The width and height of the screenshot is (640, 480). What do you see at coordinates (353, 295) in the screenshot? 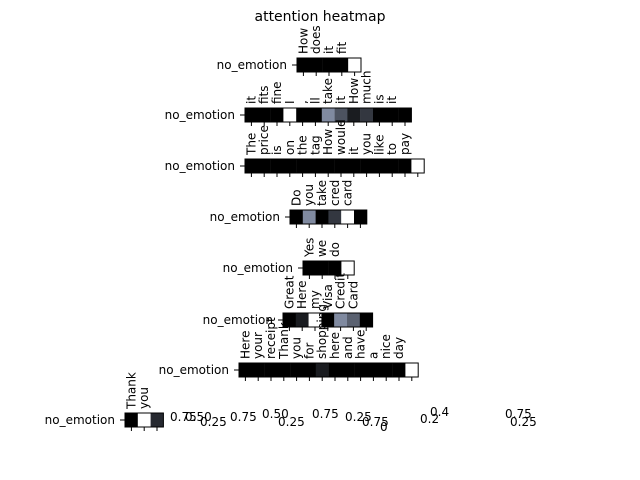
I see `x-tick-label: Card` at bounding box center [353, 295].